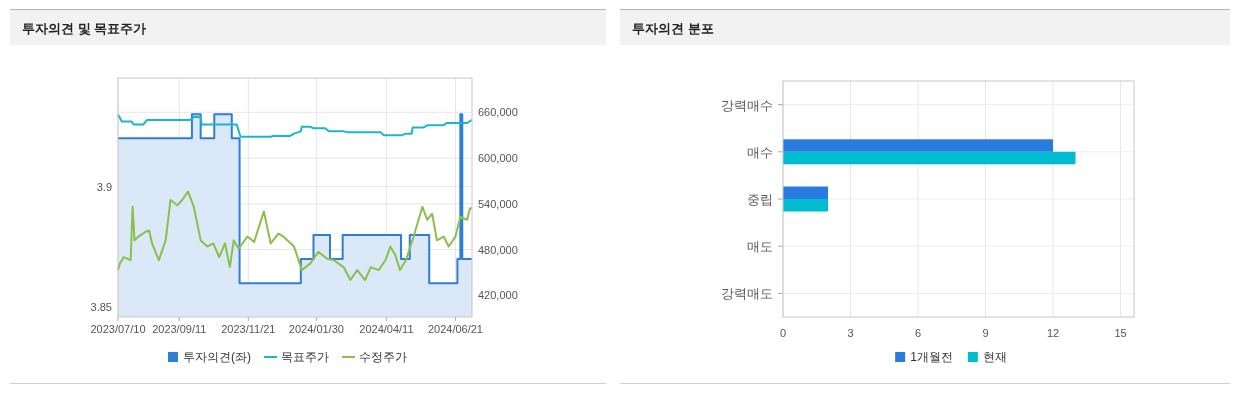 Image resolution: width=1236 pixels, height=393 pixels. What do you see at coordinates (931, 357) in the screenshot?
I see `legend-label: 1개월전` at bounding box center [931, 357].